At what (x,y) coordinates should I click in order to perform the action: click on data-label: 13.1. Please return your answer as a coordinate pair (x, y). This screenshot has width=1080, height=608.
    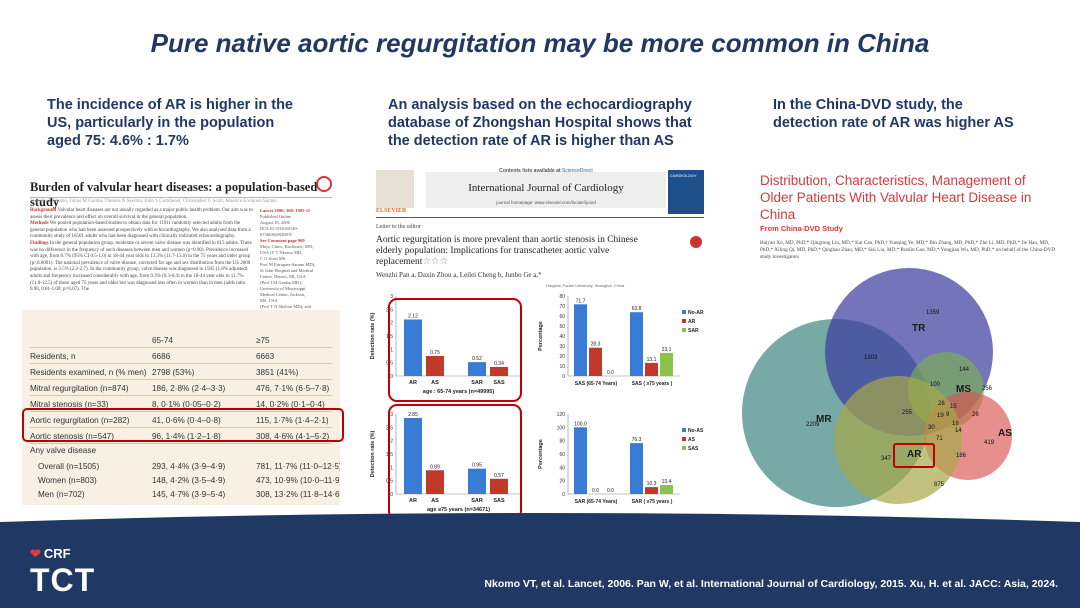
    Looking at the image, I should click on (652, 360).